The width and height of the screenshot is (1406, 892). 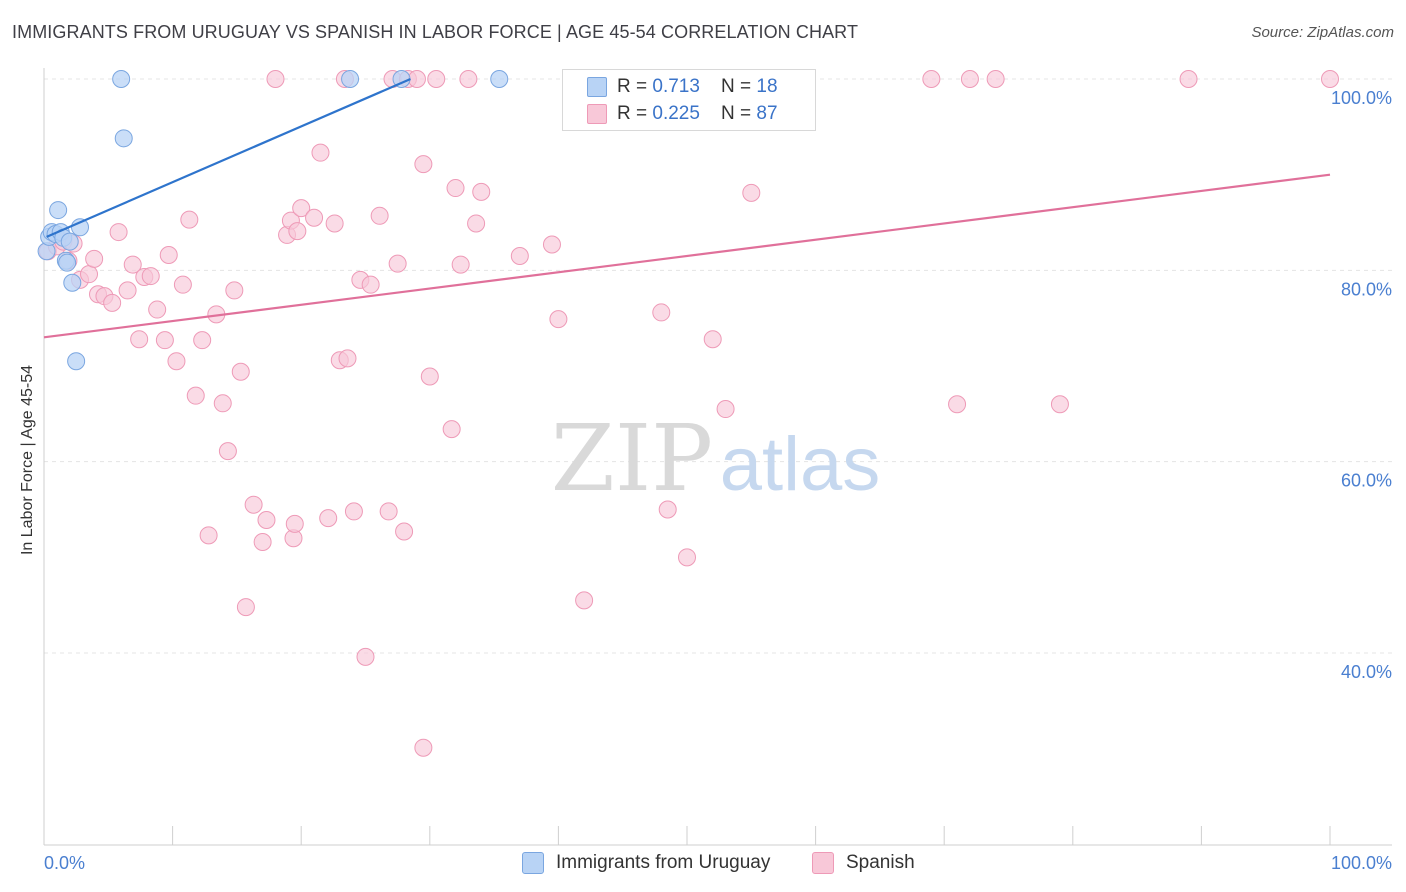 I want to click on y-tick-label: 80.0%, so click(x=1366, y=289).